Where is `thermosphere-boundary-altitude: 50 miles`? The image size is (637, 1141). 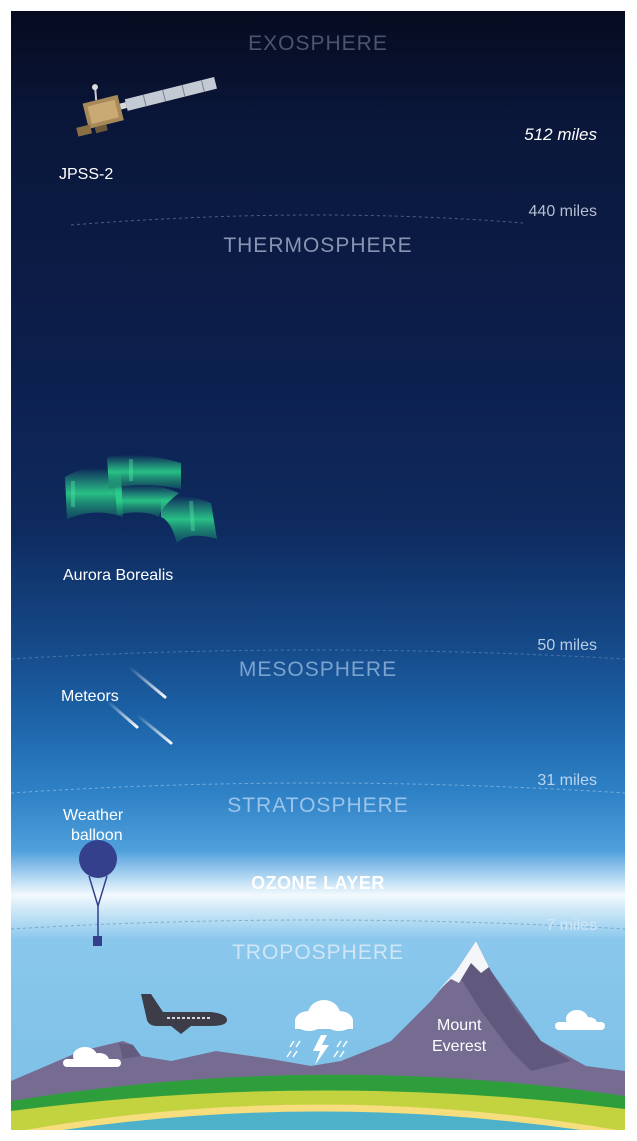
thermosphere-boundary-altitude: 50 miles is located at coordinates (567, 645).